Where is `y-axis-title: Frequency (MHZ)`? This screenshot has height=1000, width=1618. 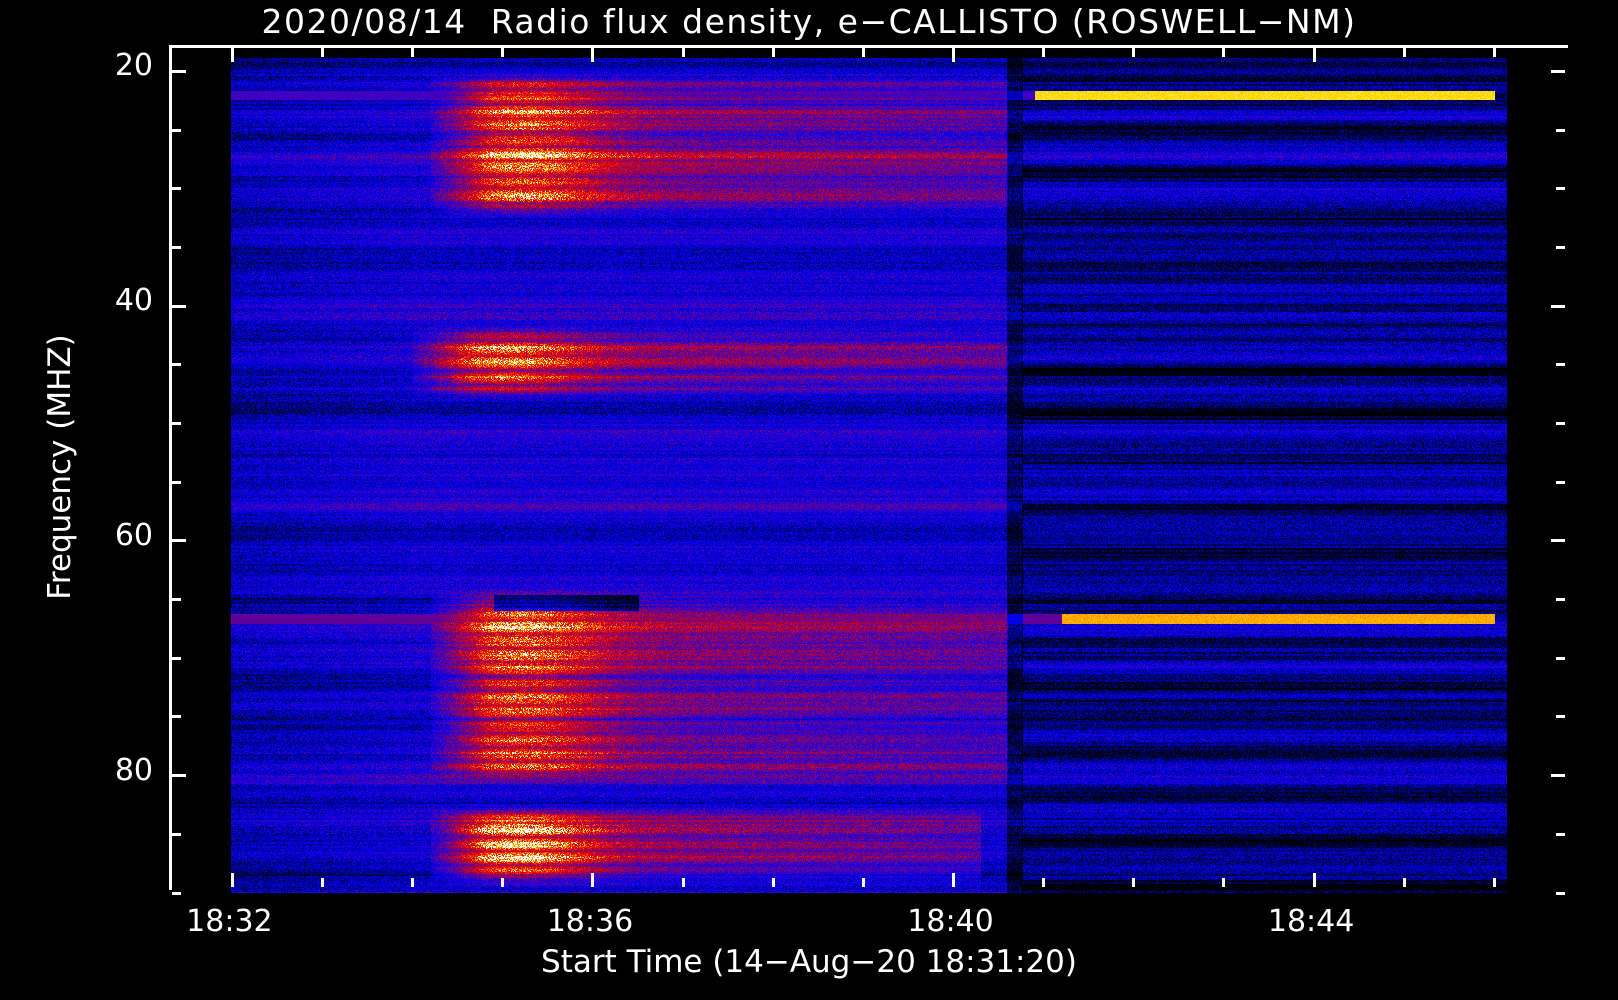 y-axis-title: Frequency (MHZ) is located at coordinates (60, 467).